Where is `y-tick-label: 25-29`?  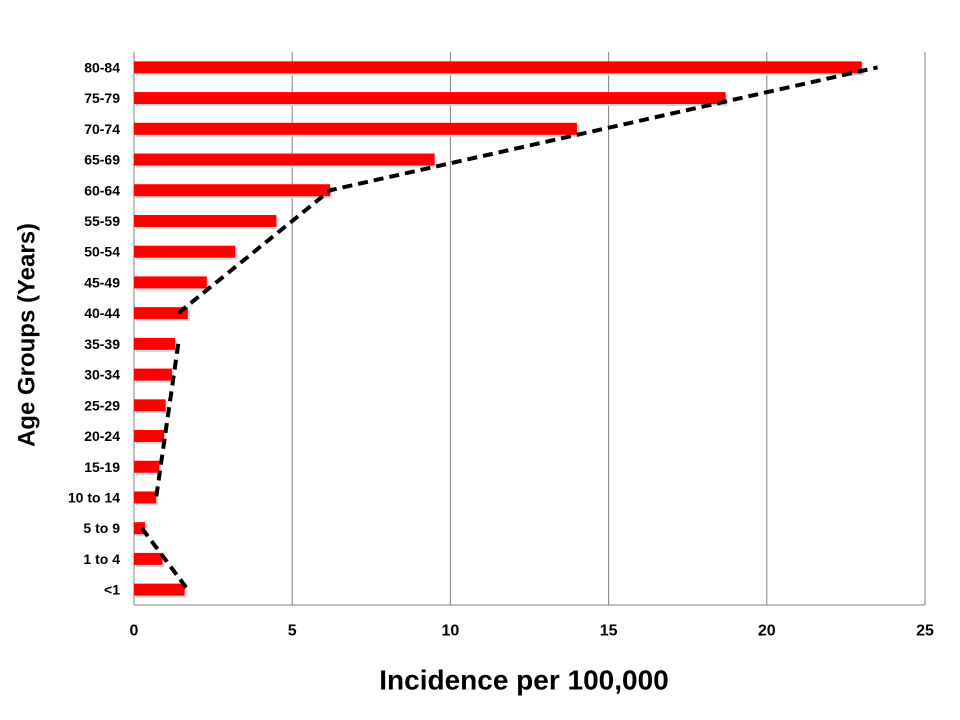
y-tick-label: 25-29 is located at coordinates (102, 405).